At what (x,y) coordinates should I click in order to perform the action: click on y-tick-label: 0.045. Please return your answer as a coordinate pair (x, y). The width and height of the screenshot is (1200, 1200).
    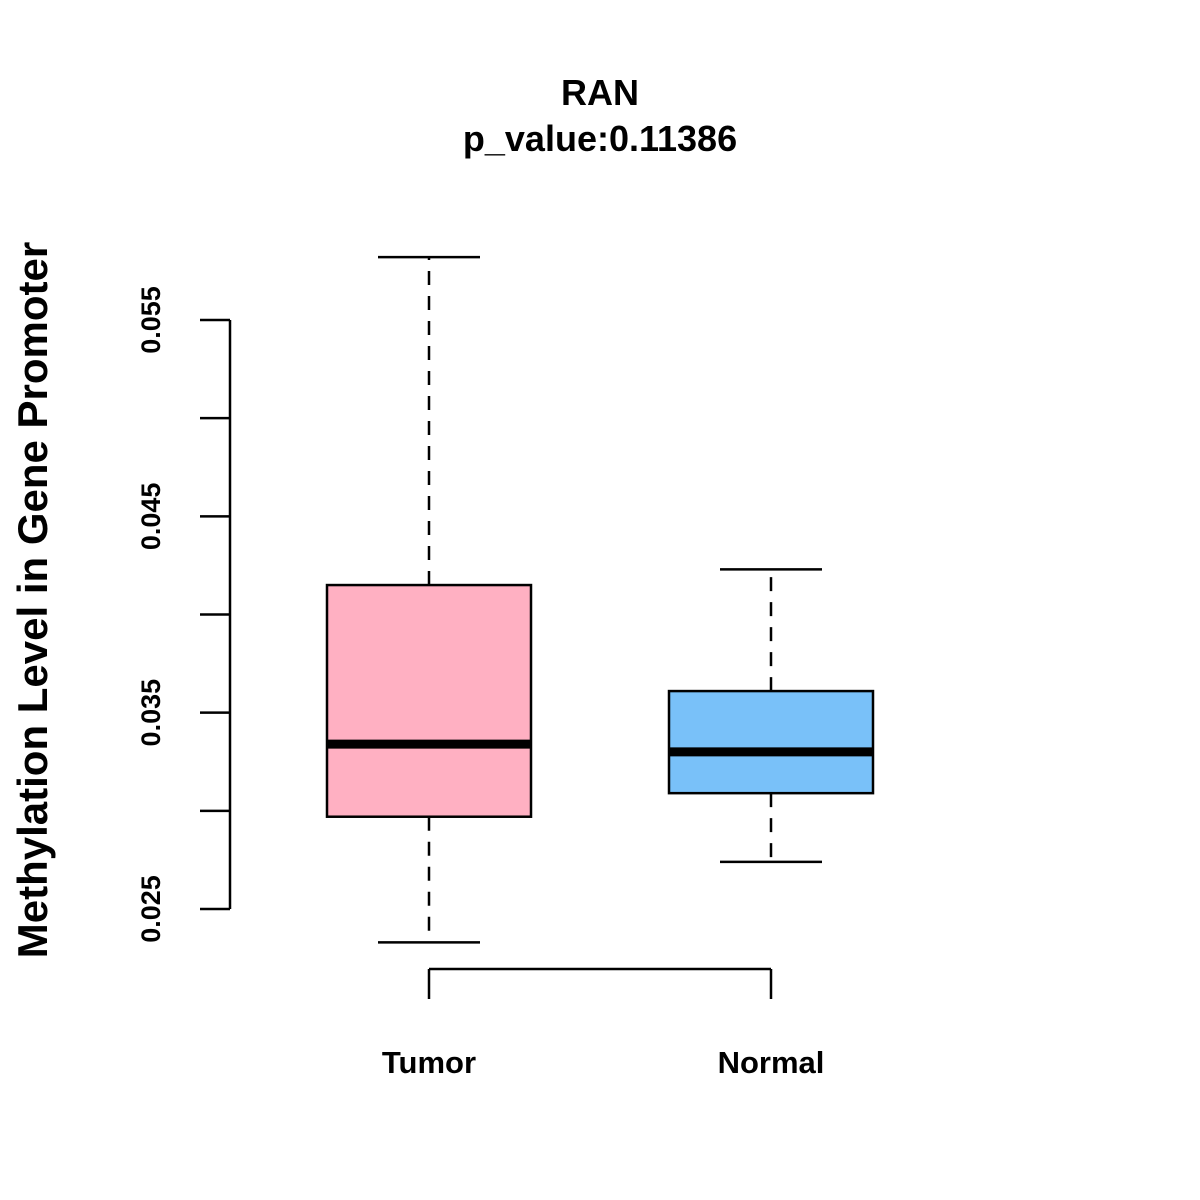
    Looking at the image, I should click on (151, 517).